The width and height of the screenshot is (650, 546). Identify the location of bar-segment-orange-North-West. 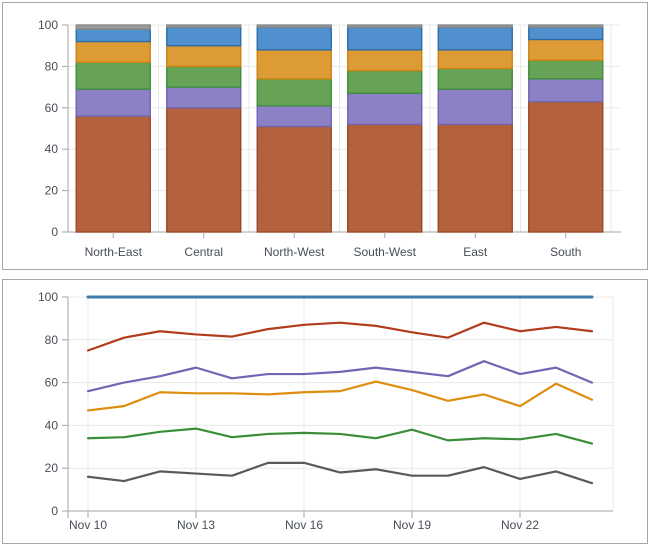
(294, 64).